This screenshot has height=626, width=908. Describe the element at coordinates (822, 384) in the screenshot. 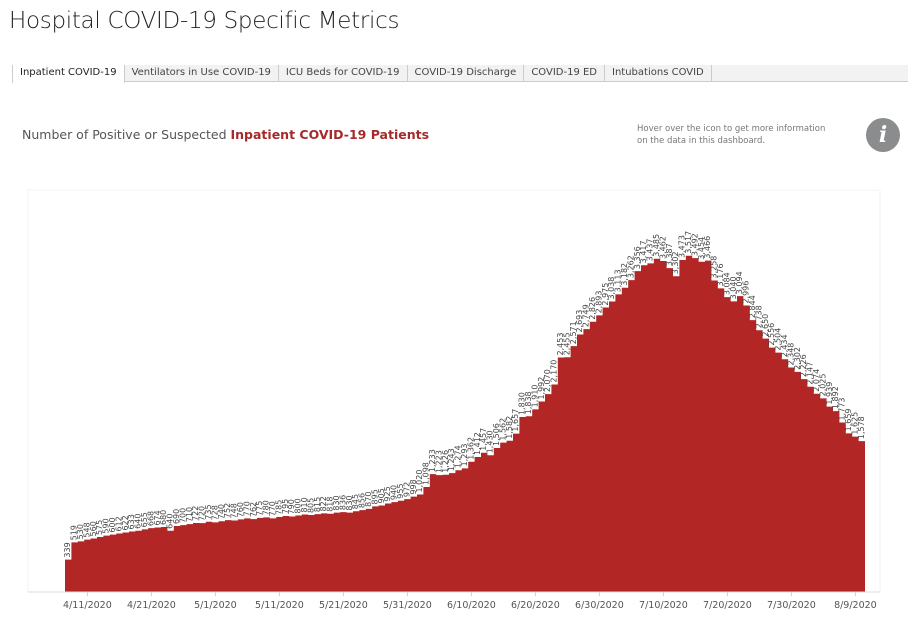

I see `data-label: 2,025` at that location.